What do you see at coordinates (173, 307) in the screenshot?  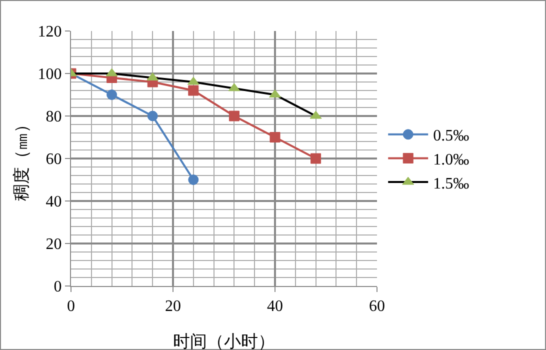 I see `x-tick-label: 20` at bounding box center [173, 307].